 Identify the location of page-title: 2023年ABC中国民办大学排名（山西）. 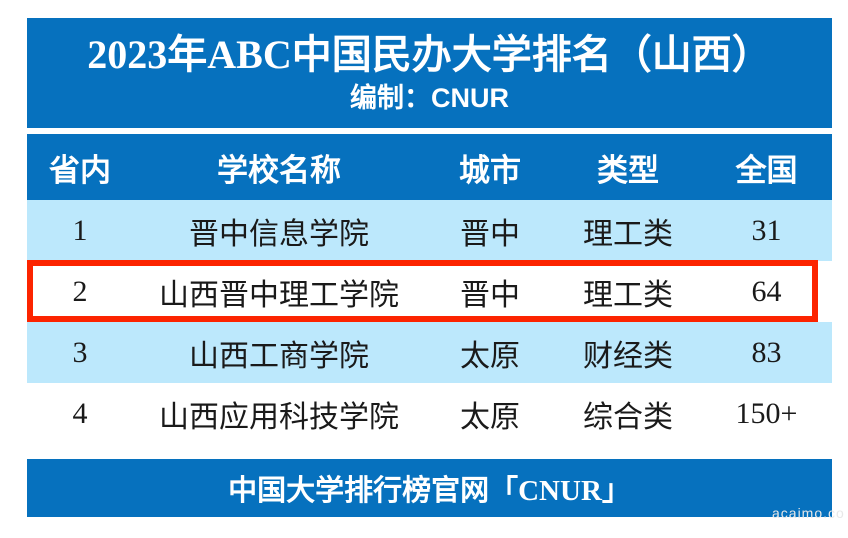
(429, 54).